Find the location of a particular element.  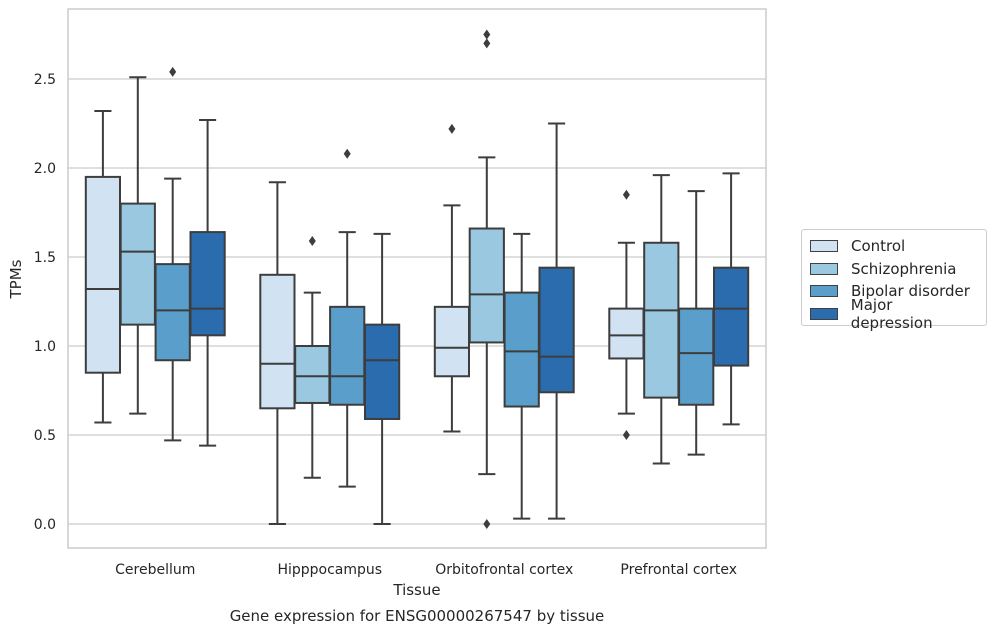

x-tick-label: Hipppocampus is located at coordinates (329, 570).